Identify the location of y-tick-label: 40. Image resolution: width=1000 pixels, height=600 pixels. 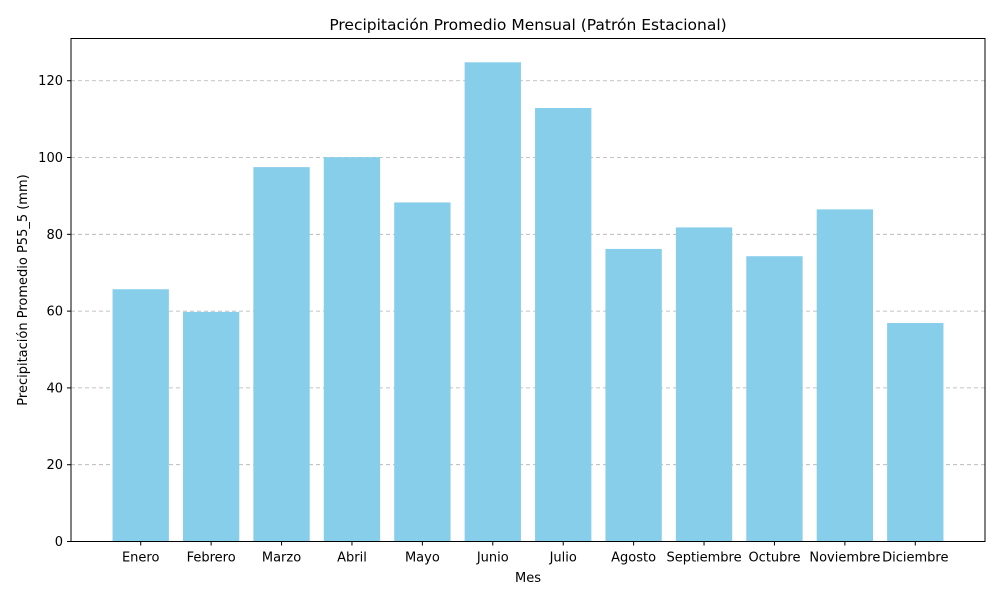
(54, 388).